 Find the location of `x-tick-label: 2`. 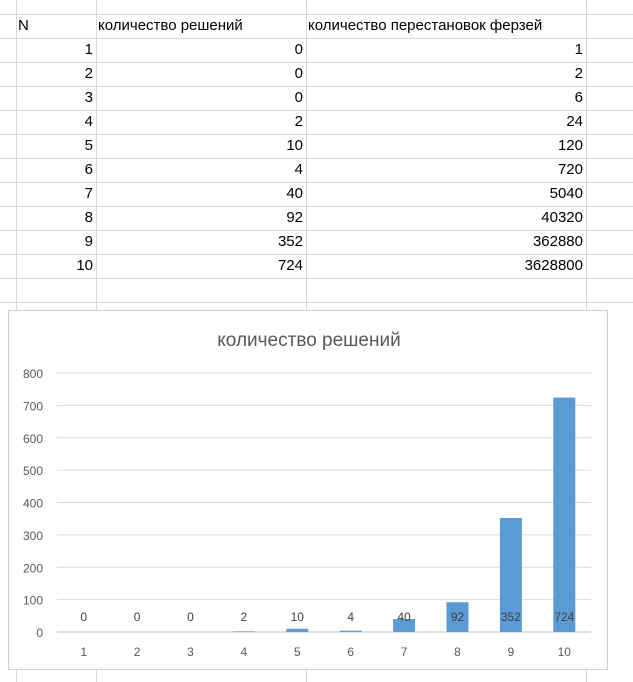

x-tick-label: 2 is located at coordinates (137, 652).